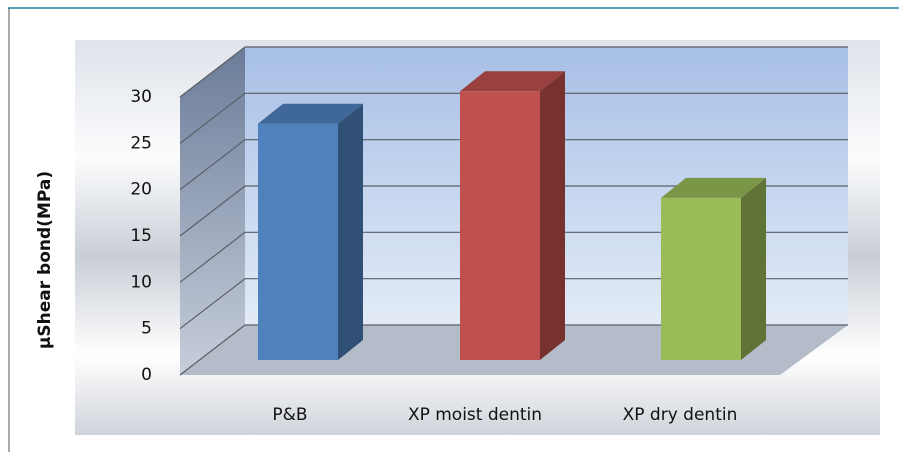 The height and width of the screenshot is (456, 899). What do you see at coordinates (680, 415) in the screenshot?
I see `x-tick-label: XP dry dentin` at bounding box center [680, 415].